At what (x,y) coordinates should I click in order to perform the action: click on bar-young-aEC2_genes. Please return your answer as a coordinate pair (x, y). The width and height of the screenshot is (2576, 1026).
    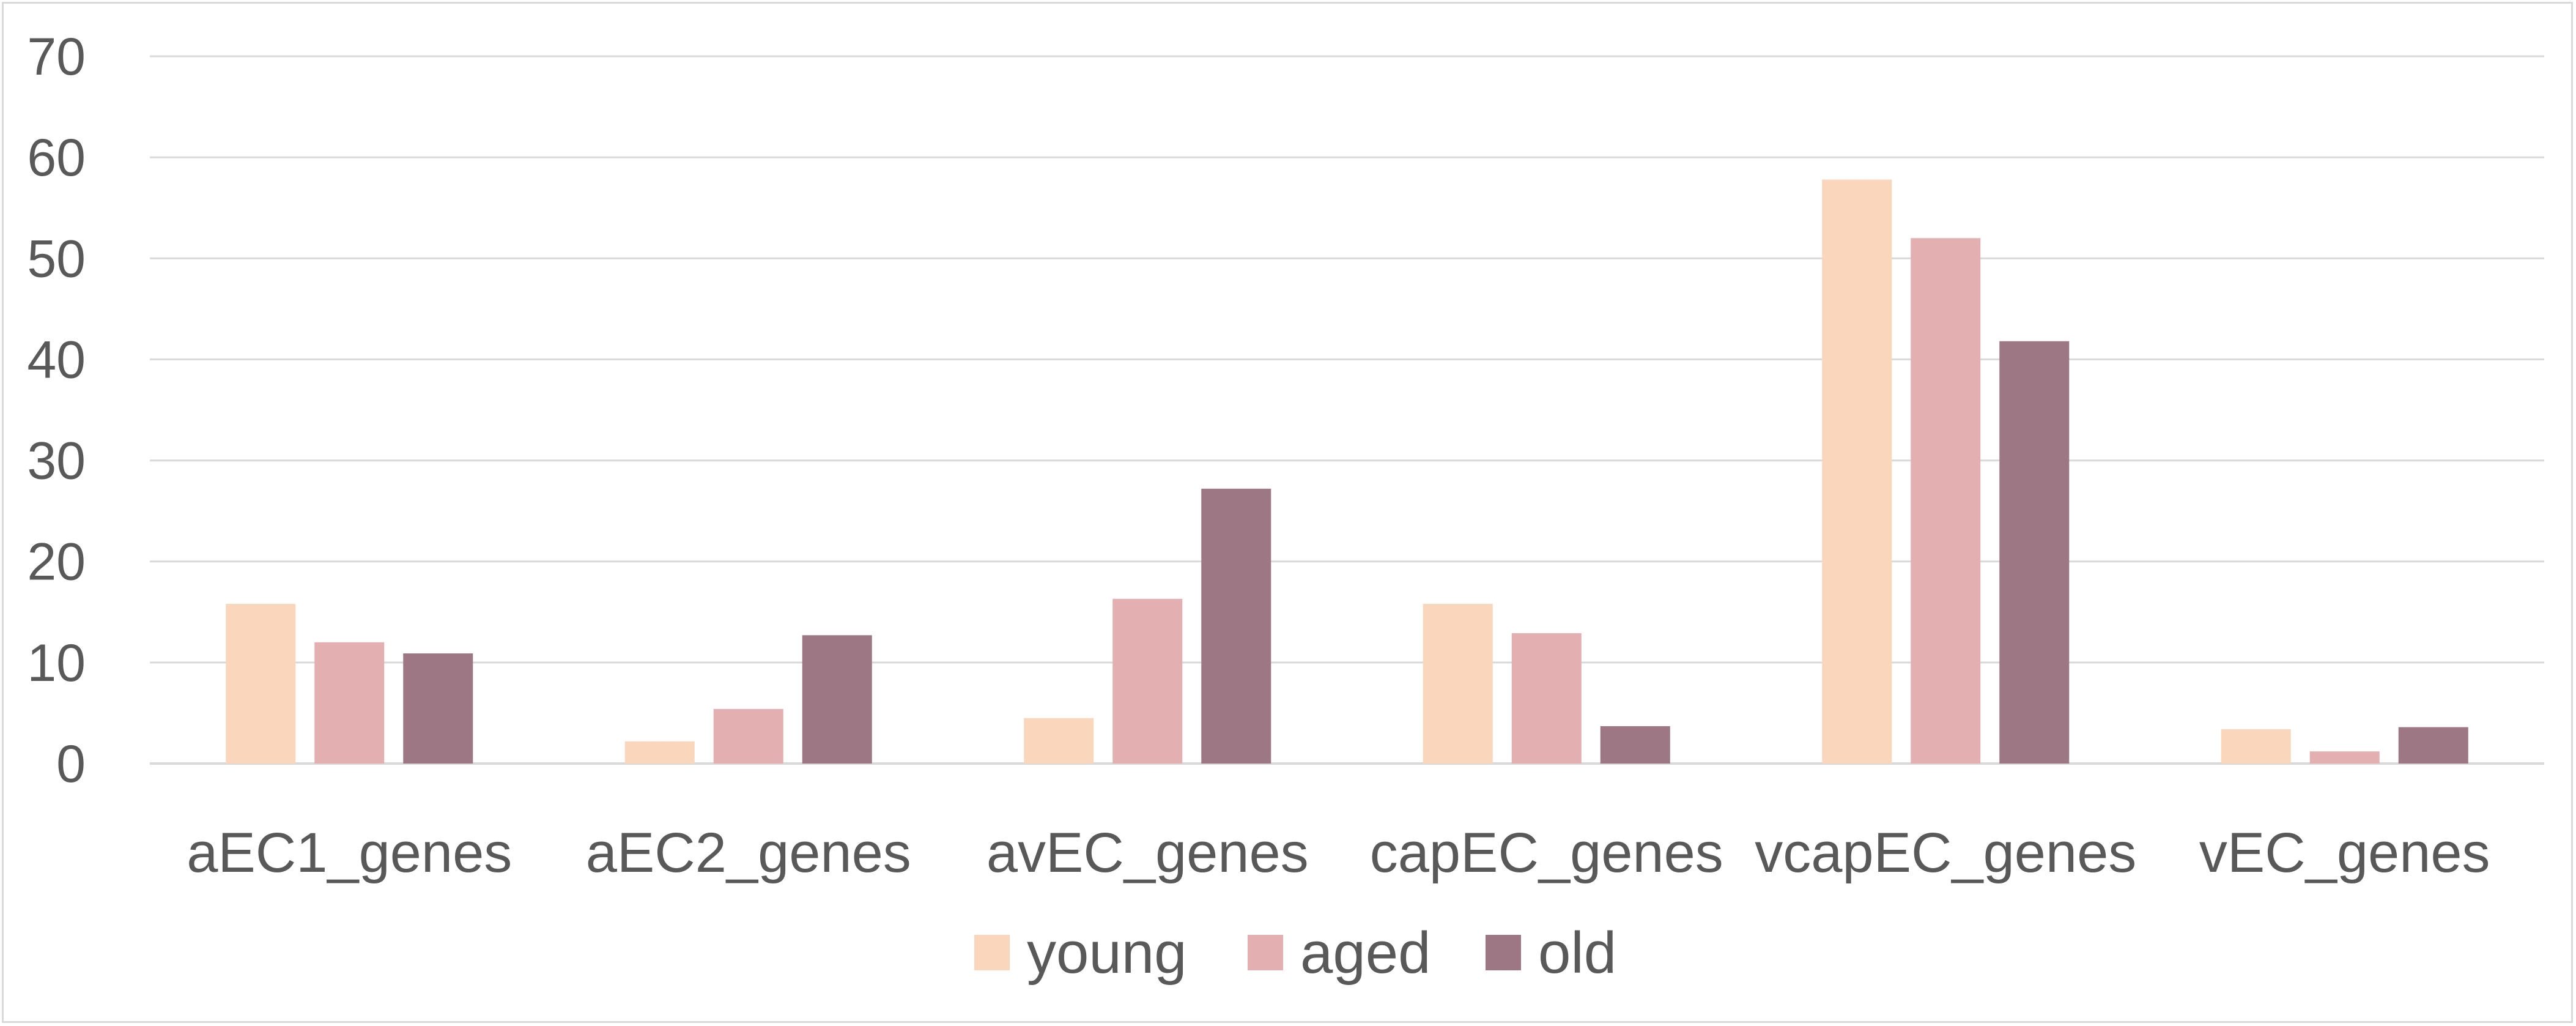
    Looking at the image, I should click on (659, 753).